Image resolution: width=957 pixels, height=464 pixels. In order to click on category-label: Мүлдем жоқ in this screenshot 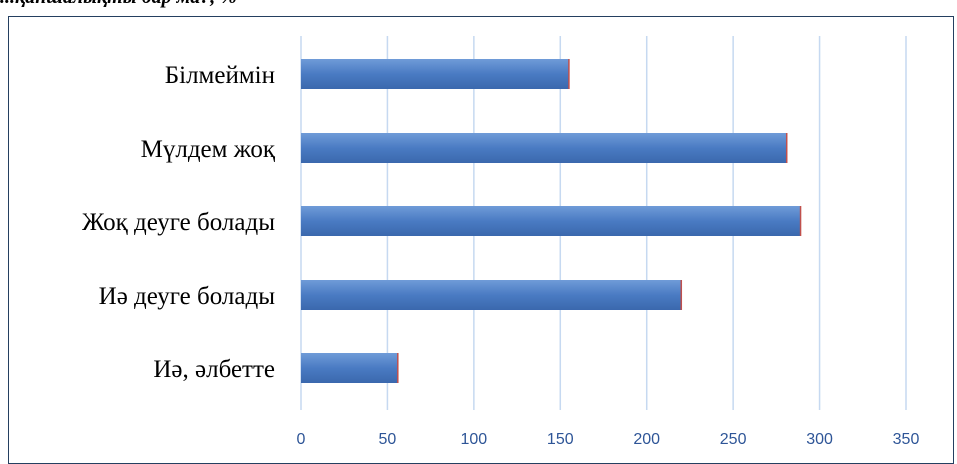, I will do `click(208, 149)`.